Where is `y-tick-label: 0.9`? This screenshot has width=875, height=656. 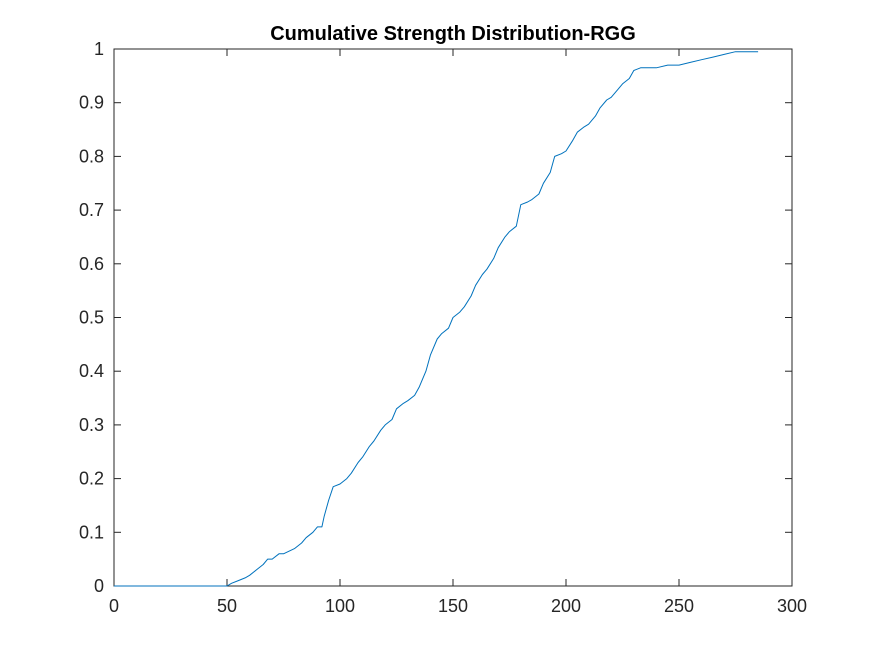
y-tick-label: 0.9 is located at coordinates (91, 103).